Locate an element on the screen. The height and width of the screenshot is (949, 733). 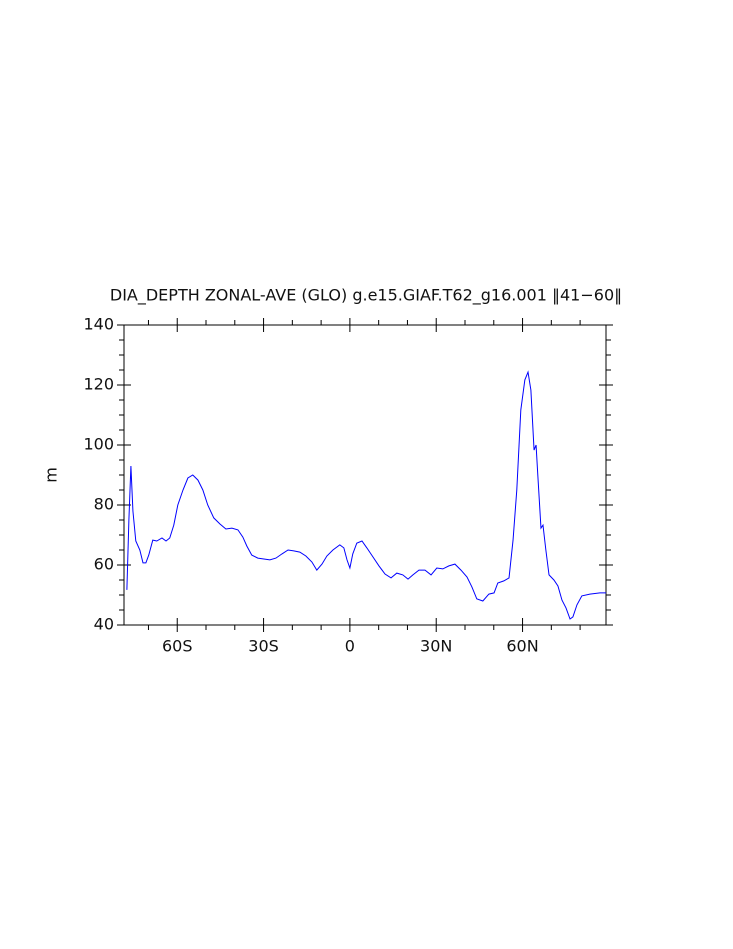
x-tick-label: 0 is located at coordinates (350, 646).